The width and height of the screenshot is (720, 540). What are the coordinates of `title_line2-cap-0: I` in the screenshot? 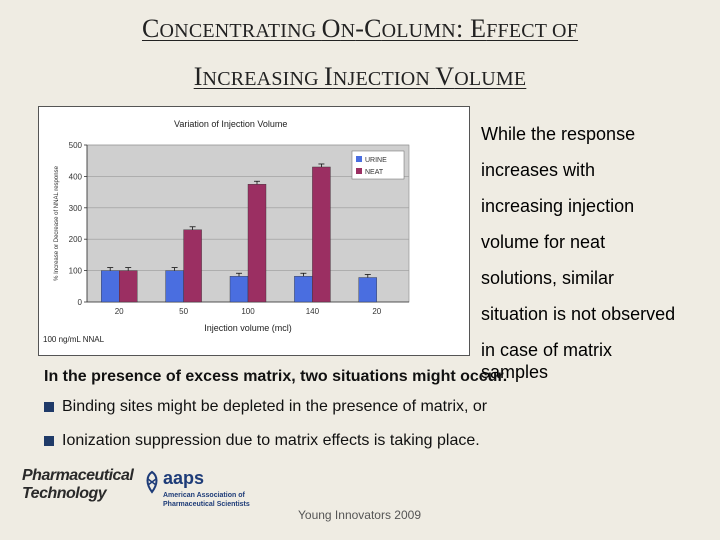 It's located at (198, 76).